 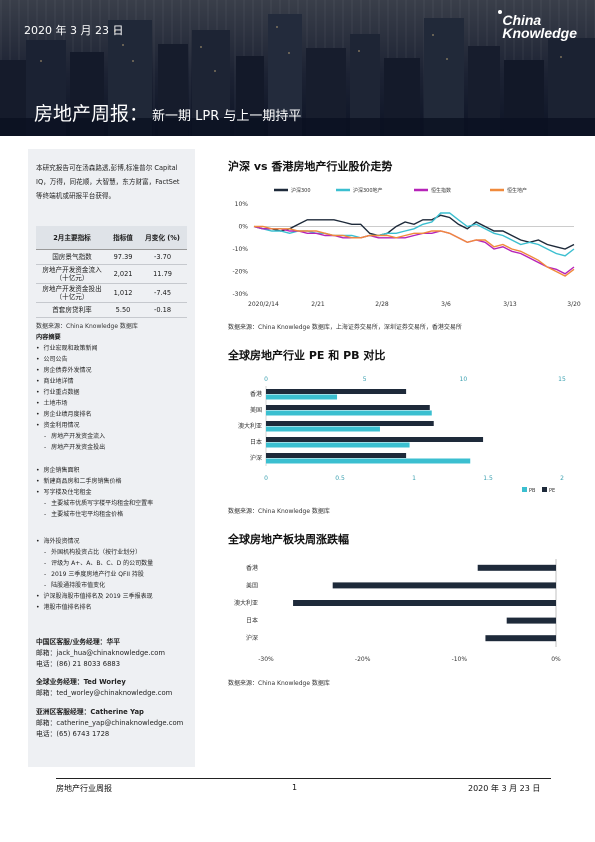 What do you see at coordinates (123, 293) in the screenshot?
I see `table-cell: 1,012` at bounding box center [123, 293].